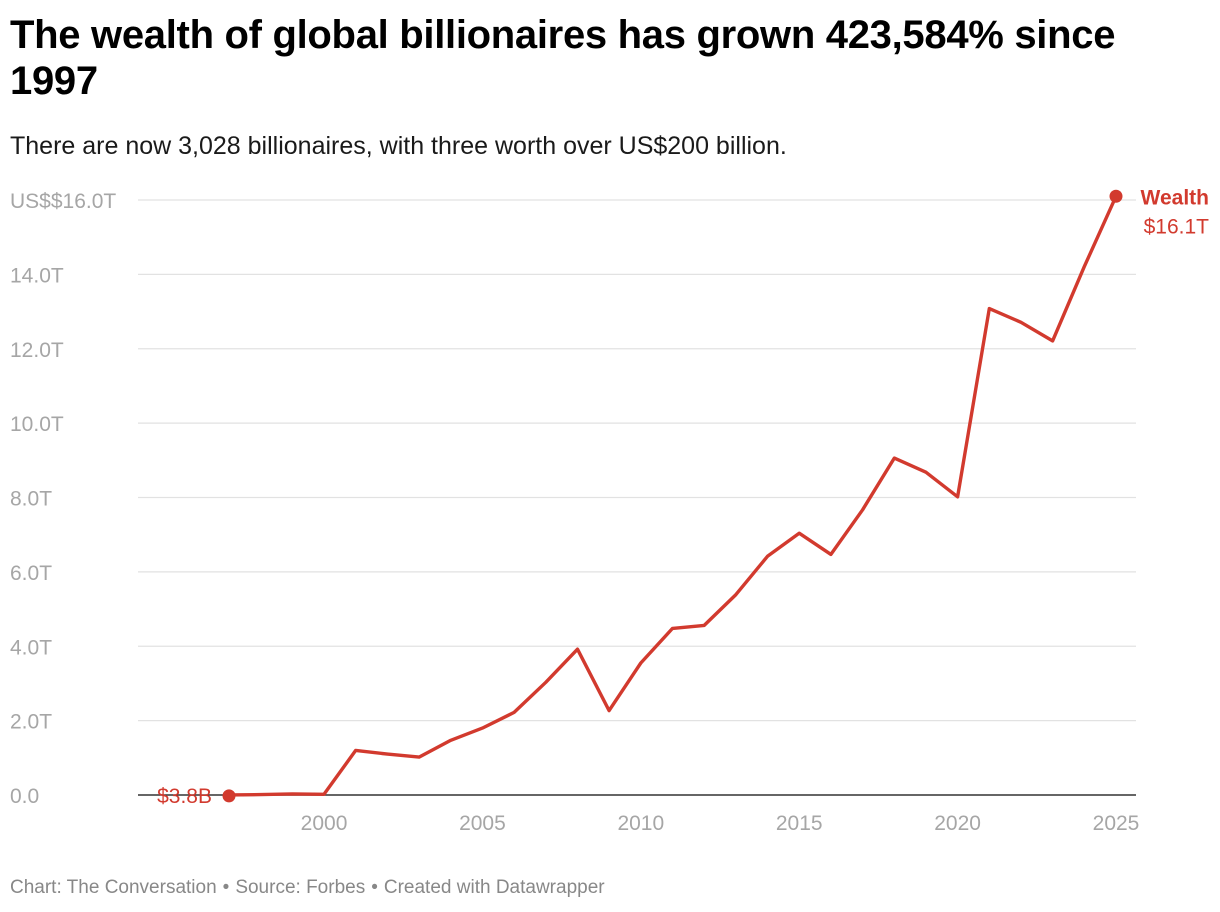 The image size is (1220, 912). Describe the element at coordinates (31, 722) in the screenshot. I see `y-tick-label: 2.0T` at that location.